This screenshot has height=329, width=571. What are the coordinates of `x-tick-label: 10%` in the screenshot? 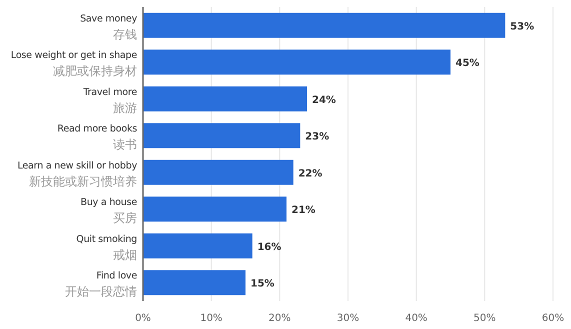 It's located at (211, 318).